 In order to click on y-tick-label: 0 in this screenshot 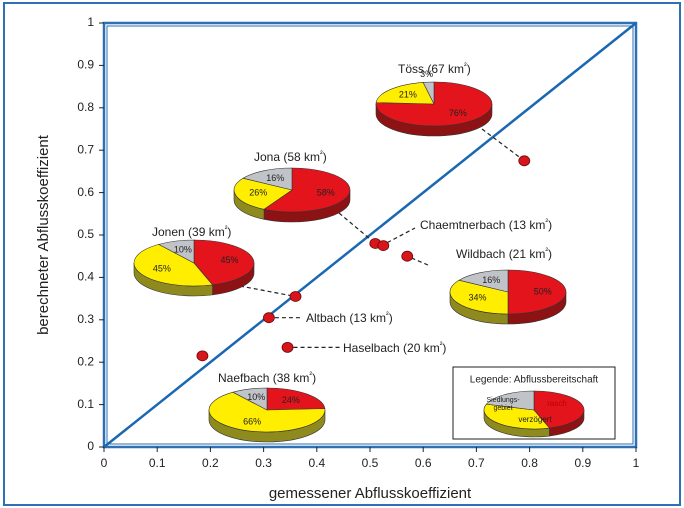, I will do `click(90, 446)`.